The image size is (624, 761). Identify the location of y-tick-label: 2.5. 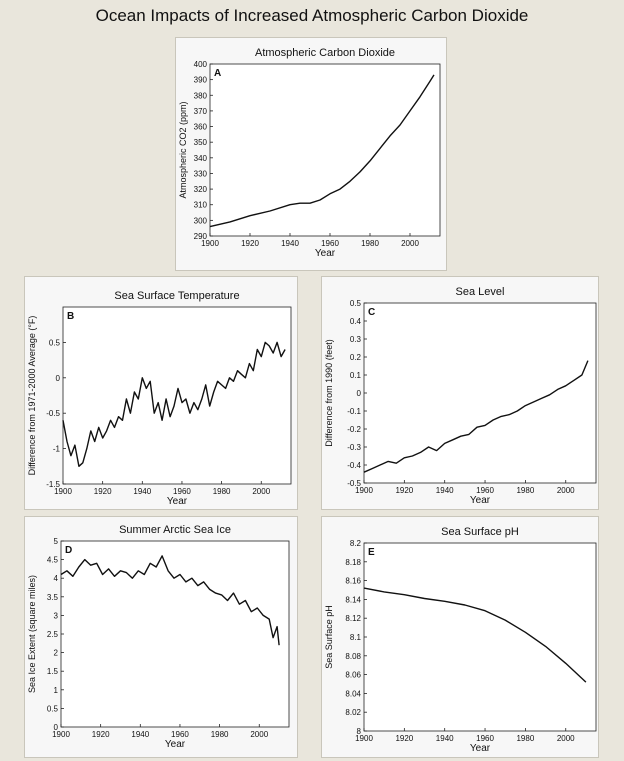
(53, 634).